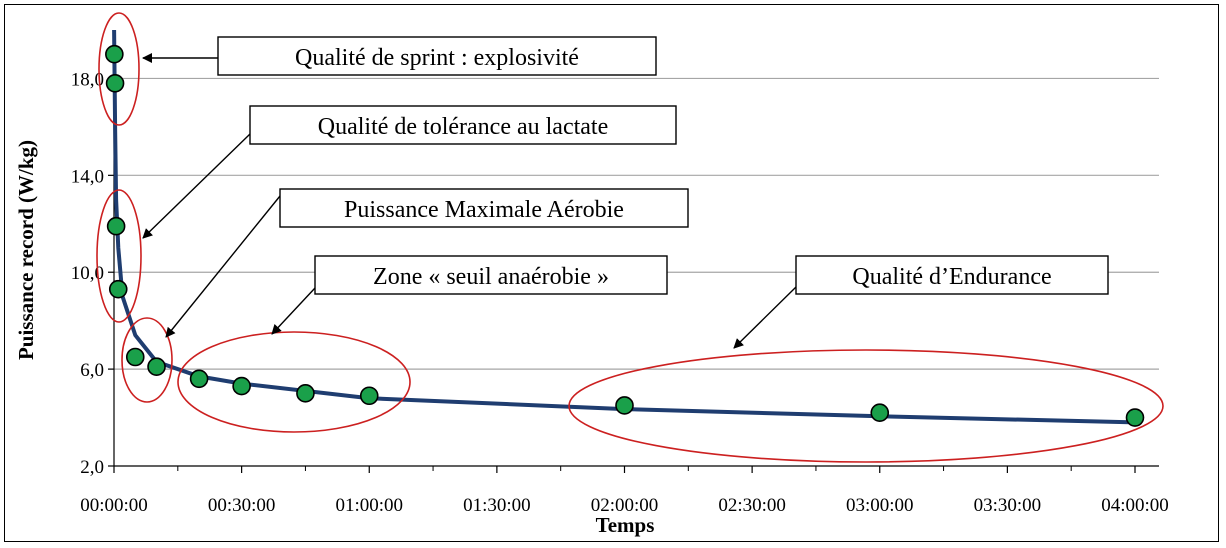 The height and width of the screenshot is (548, 1226). I want to click on arrow-pma, so click(223, 266).